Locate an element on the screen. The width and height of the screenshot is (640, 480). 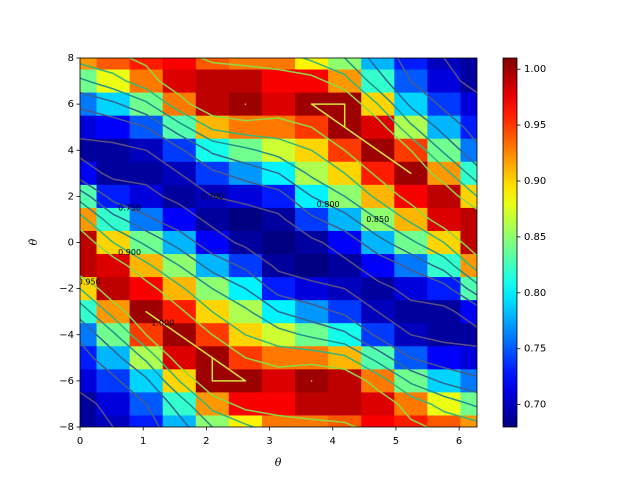
contour-label: 0.900 is located at coordinates (129, 252).